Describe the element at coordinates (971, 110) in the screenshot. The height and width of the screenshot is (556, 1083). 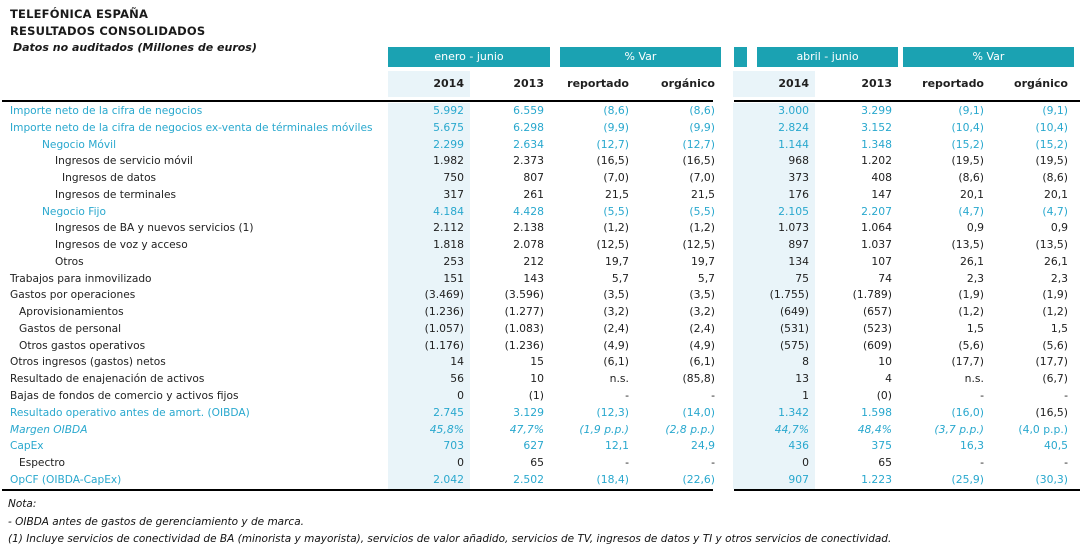
I see `cell-value: (9,1)` at that location.